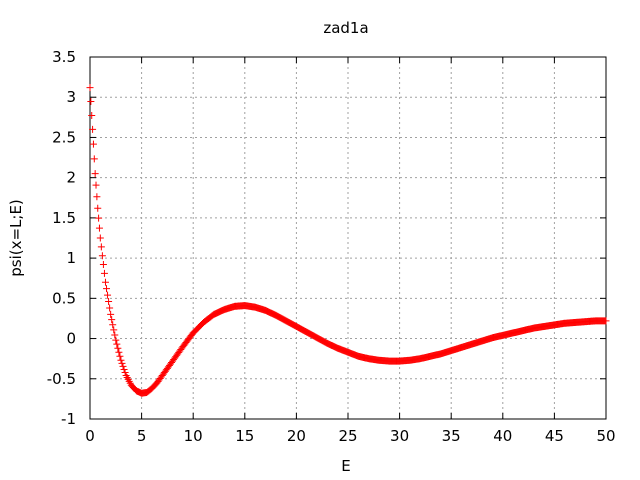  I want to click on x-tick-label: 30, so click(399, 436).